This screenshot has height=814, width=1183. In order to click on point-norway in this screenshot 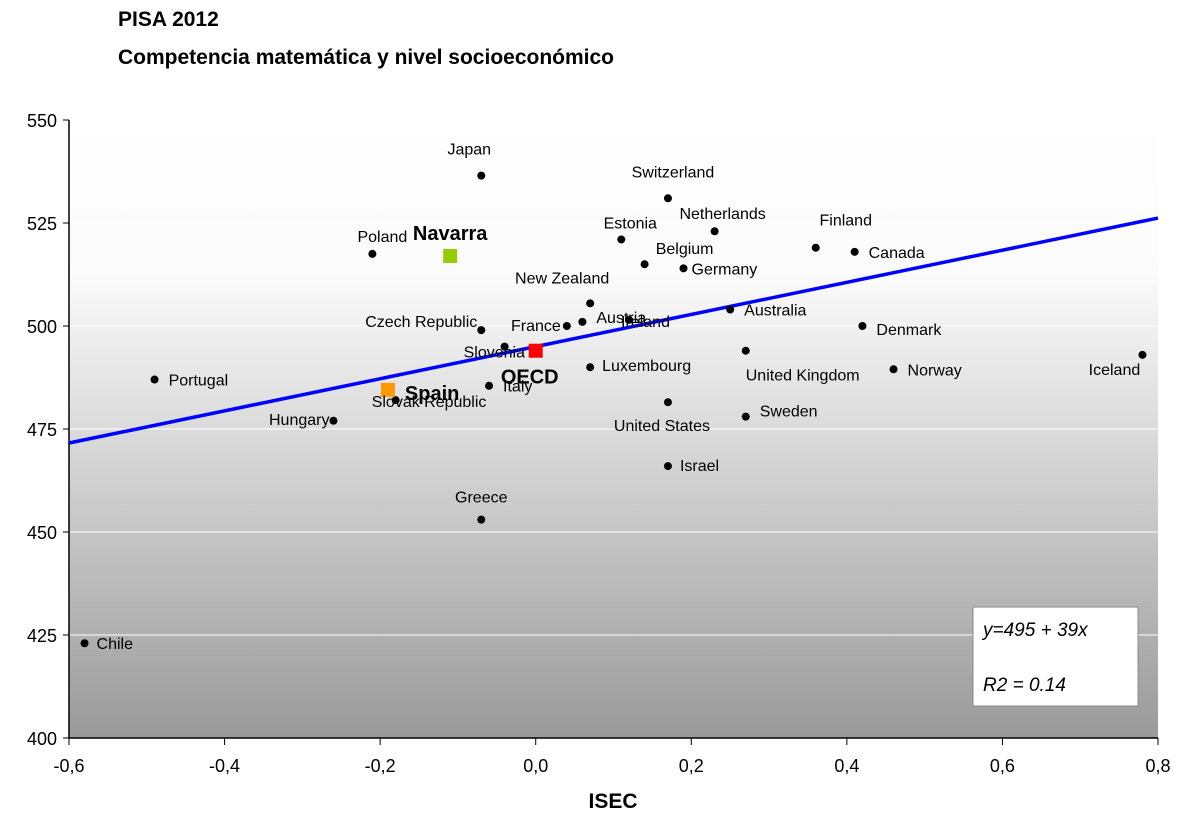, I will do `click(893, 369)`.